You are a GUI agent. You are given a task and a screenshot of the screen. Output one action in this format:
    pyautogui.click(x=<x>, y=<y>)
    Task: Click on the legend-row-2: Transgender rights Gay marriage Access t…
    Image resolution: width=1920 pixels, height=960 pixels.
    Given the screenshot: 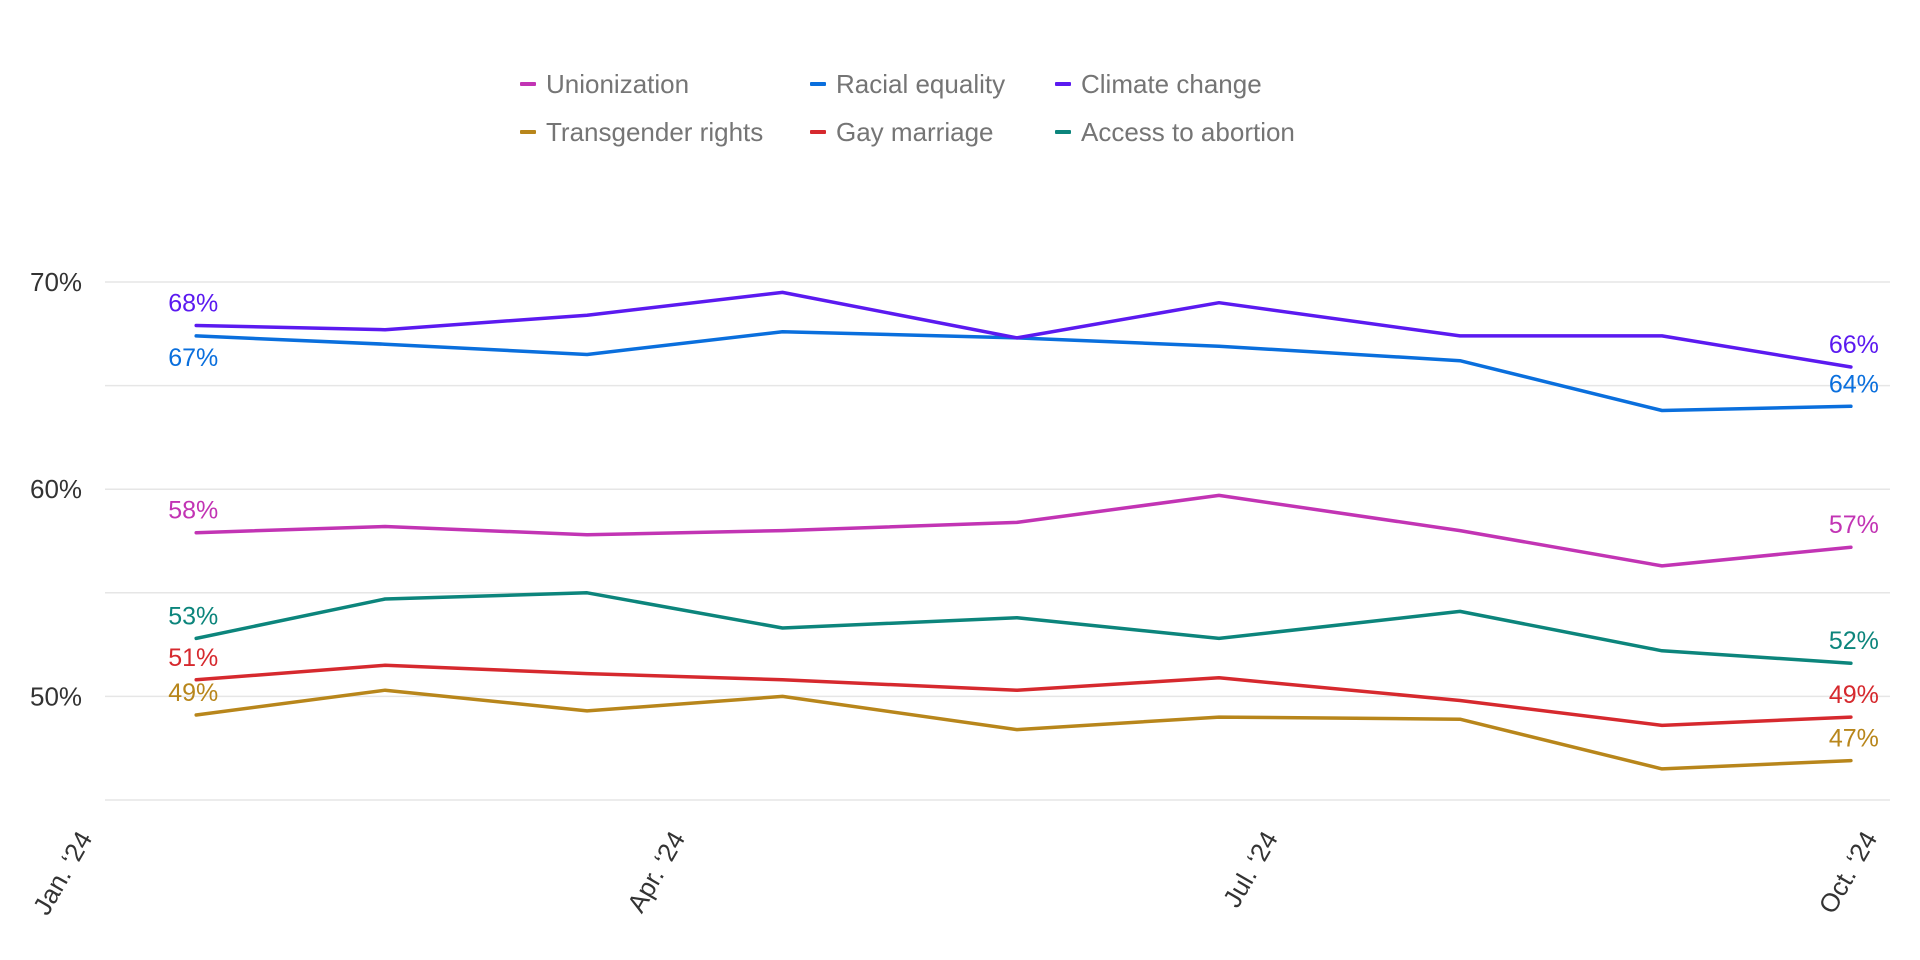 What is the action you would take?
    pyautogui.click(x=930, y=132)
    